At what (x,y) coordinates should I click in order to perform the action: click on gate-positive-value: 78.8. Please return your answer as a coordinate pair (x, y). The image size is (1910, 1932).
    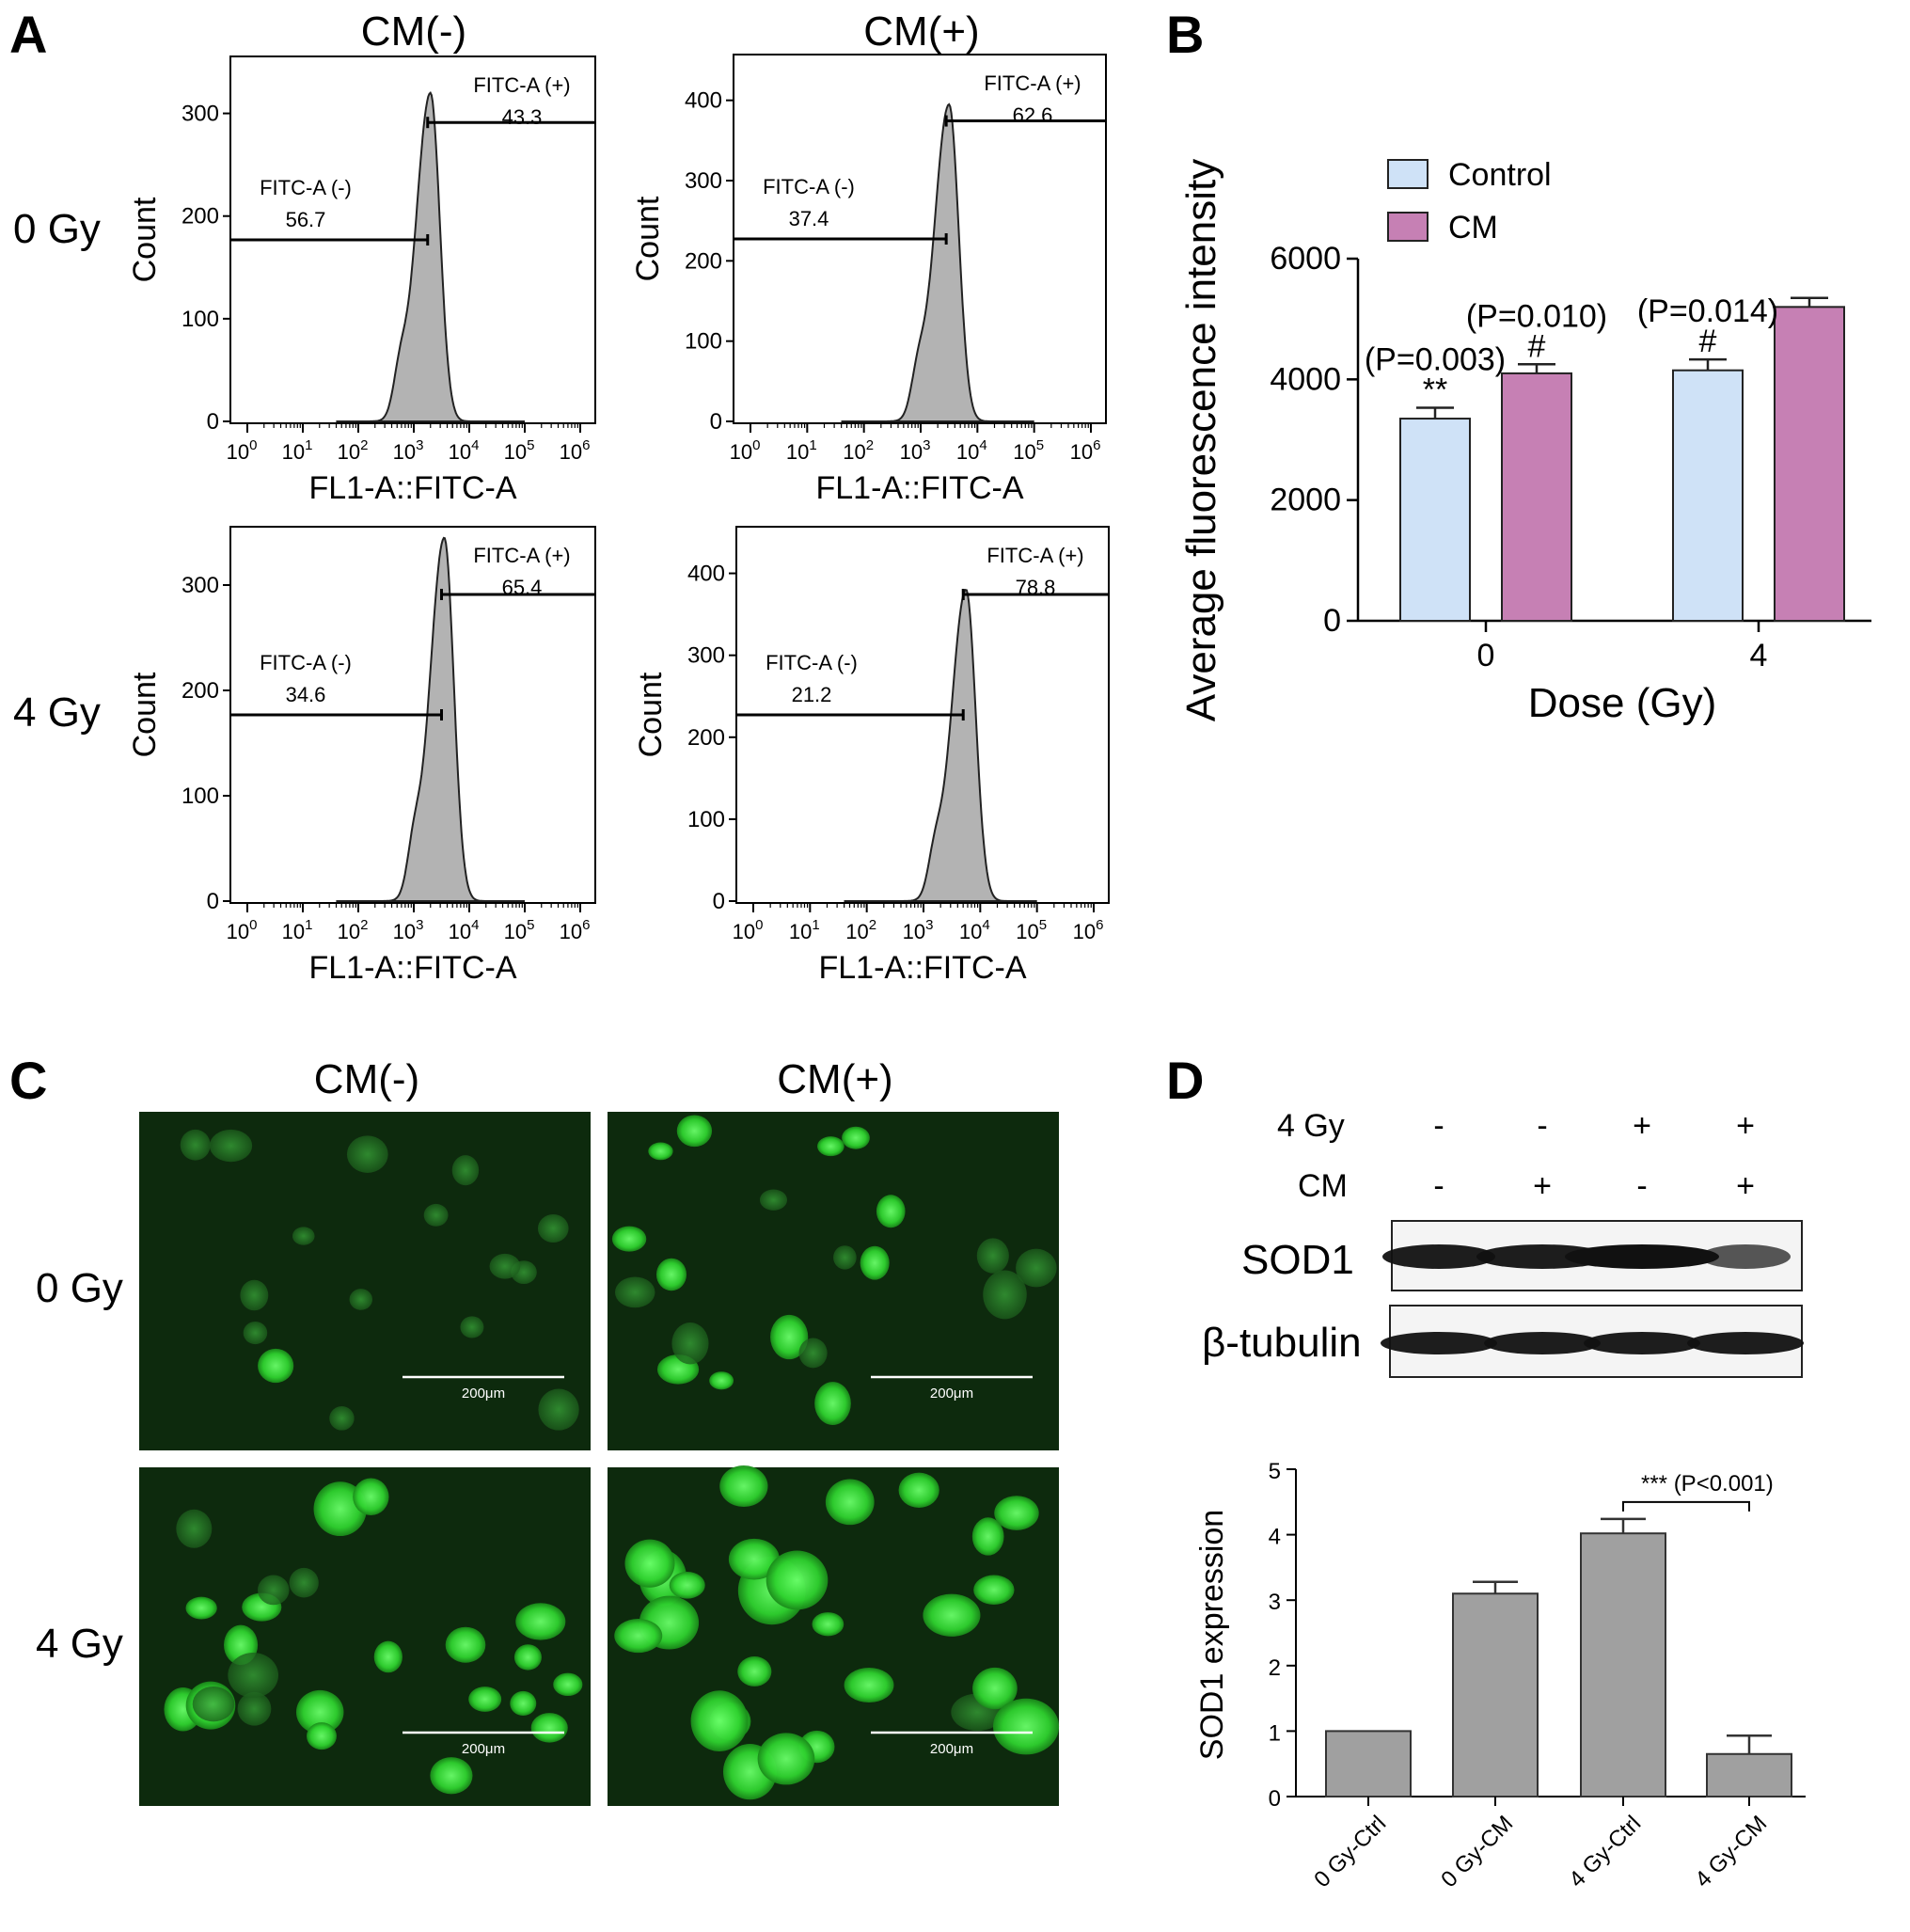
    Looking at the image, I should click on (1036, 587).